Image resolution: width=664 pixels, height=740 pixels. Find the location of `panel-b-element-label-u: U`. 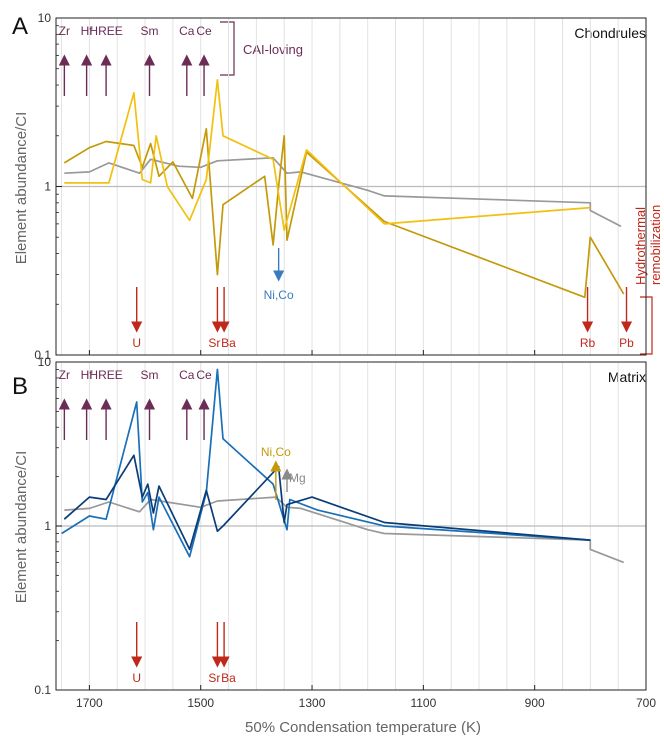

panel-b-element-label-u: U is located at coordinates (136, 678).